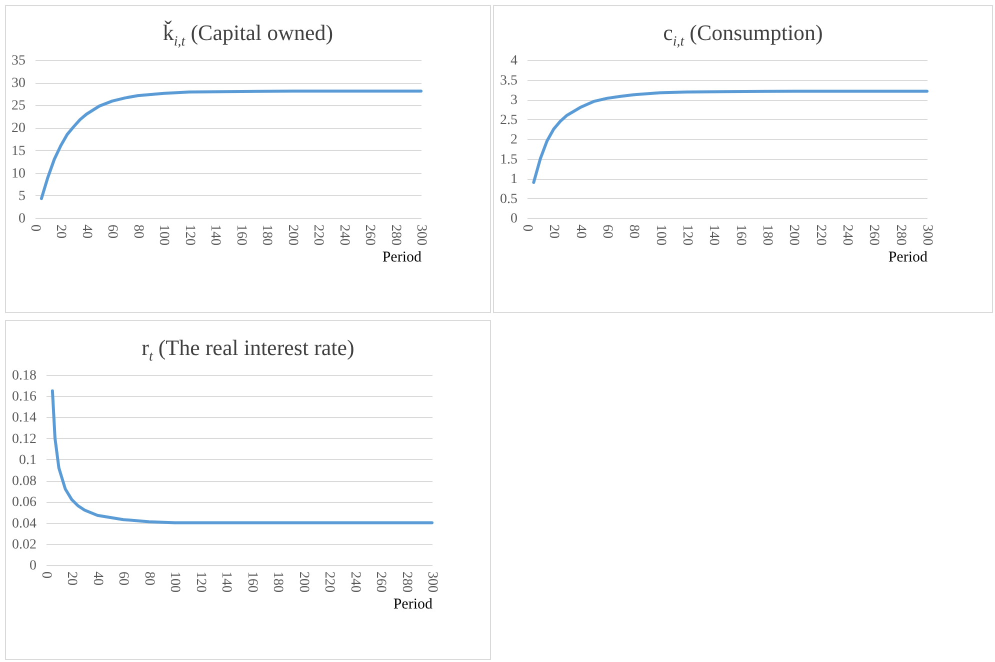 Image resolution: width=995 pixels, height=662 pixels. Describe the element at coordinates (24, 524) in the screenshot. I see `y-tick-label: 0.04` at that location.